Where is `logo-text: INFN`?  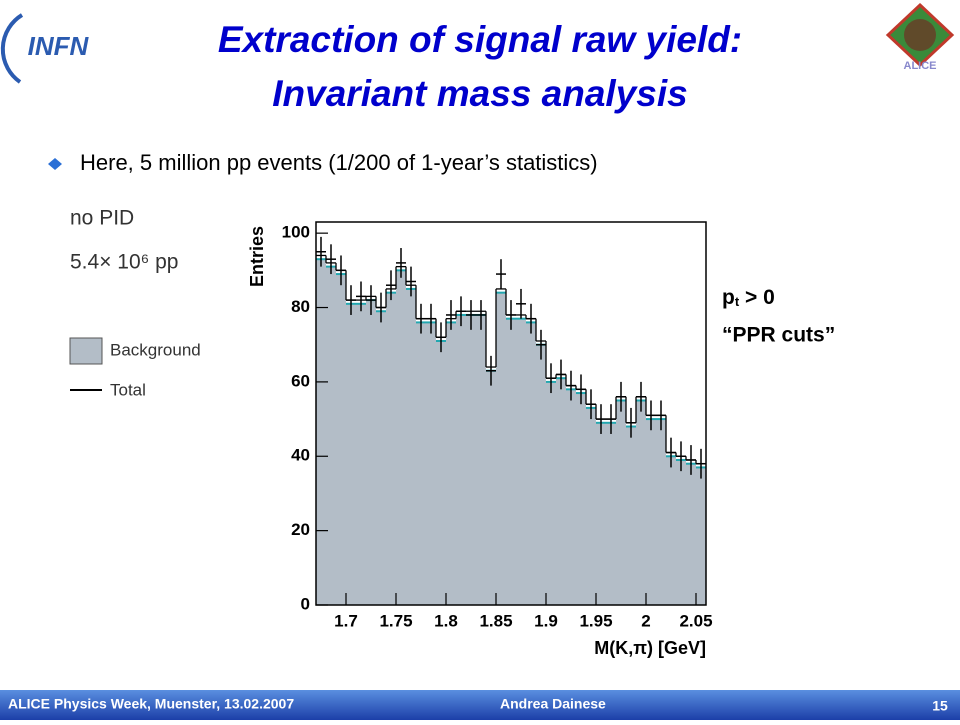
logo-text: INFN is located at coordinates (59, 46).